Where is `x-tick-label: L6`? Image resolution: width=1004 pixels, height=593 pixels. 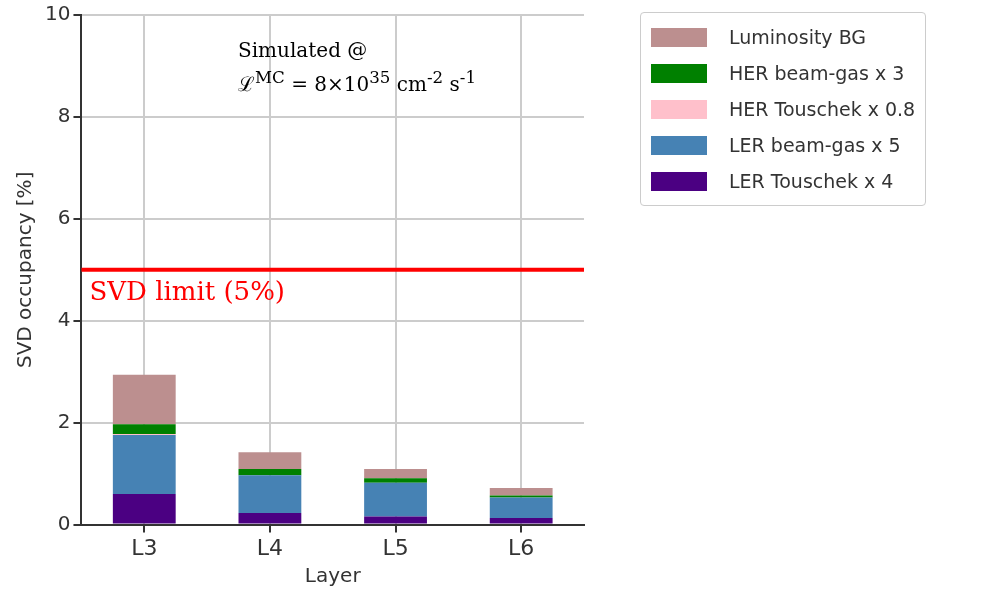
x-tick-label: L6 is located at coordinates (521, 547).